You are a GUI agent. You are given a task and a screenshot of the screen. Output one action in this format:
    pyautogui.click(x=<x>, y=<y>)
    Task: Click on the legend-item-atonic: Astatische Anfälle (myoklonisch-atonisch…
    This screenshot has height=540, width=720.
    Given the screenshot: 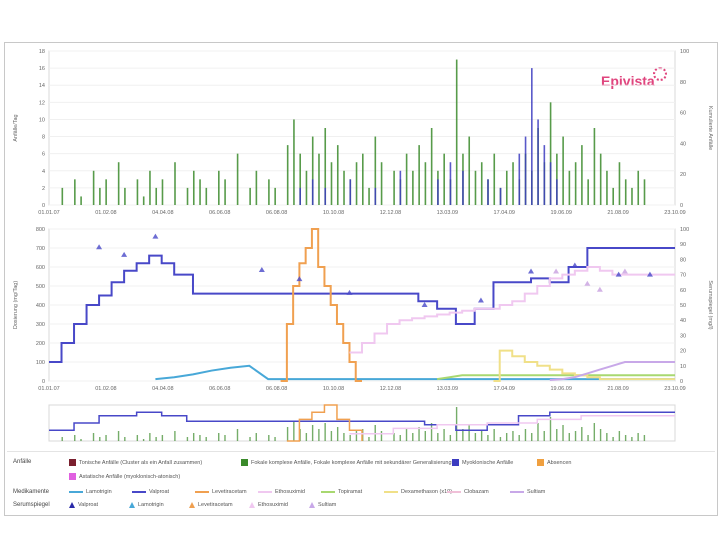 What is the action you would take?
    pyautogui.click(x=124, y=476)
    